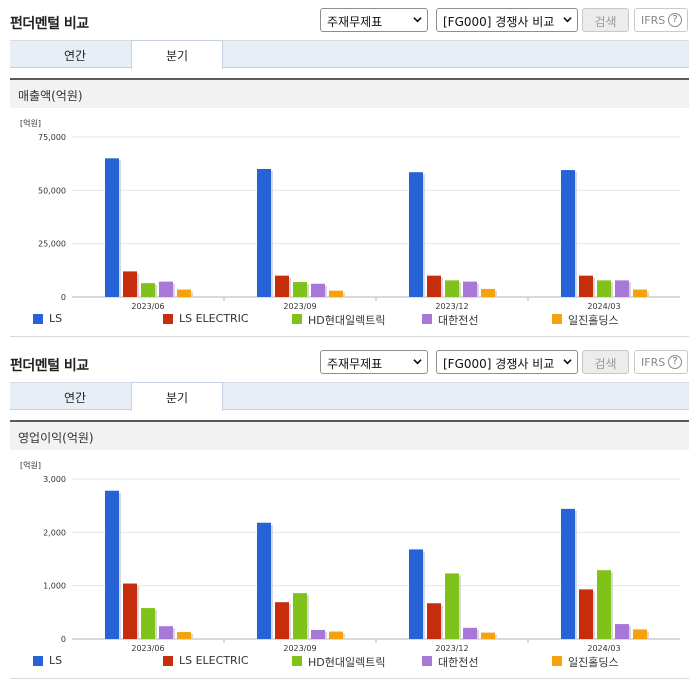 The width and height of the screenshot is (696, 684). What do you see at coordinates (675, 20) in the screenshot?
I see `help-icon: ?` at bounding box center [675, 20].